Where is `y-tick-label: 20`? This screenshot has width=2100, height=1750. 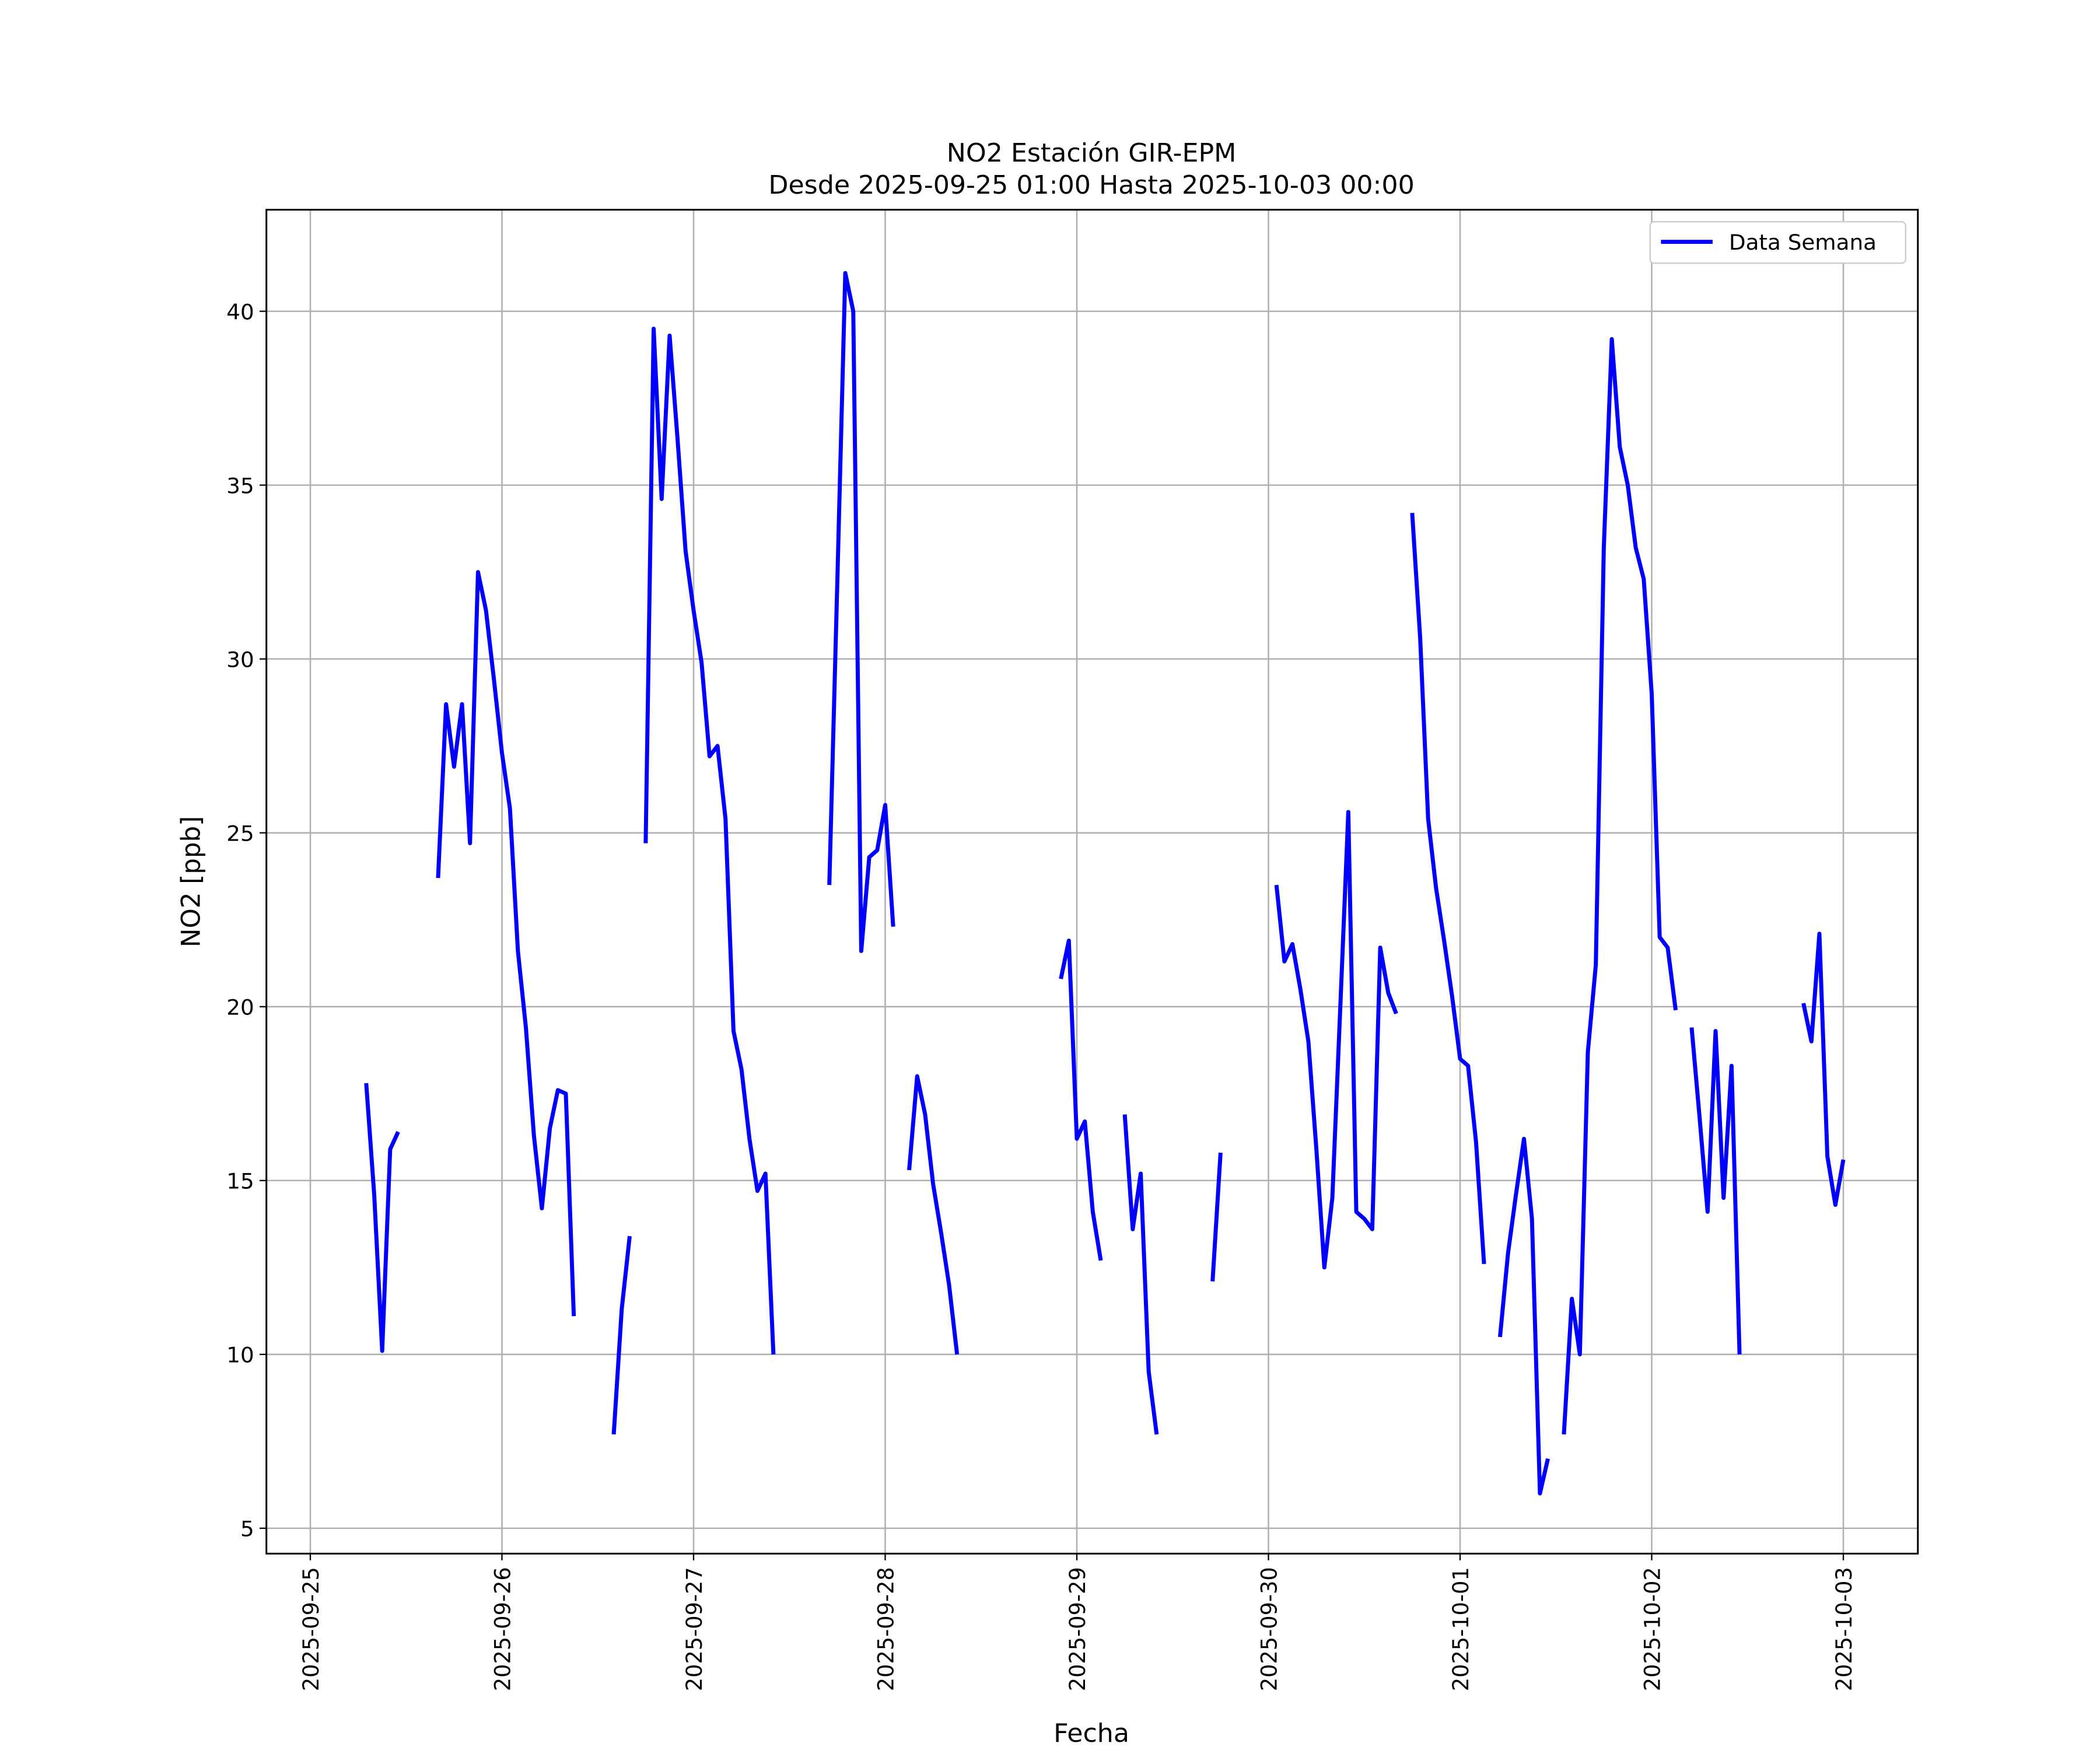 y-tick-label: 20 is located at coordinates (240, 1007).